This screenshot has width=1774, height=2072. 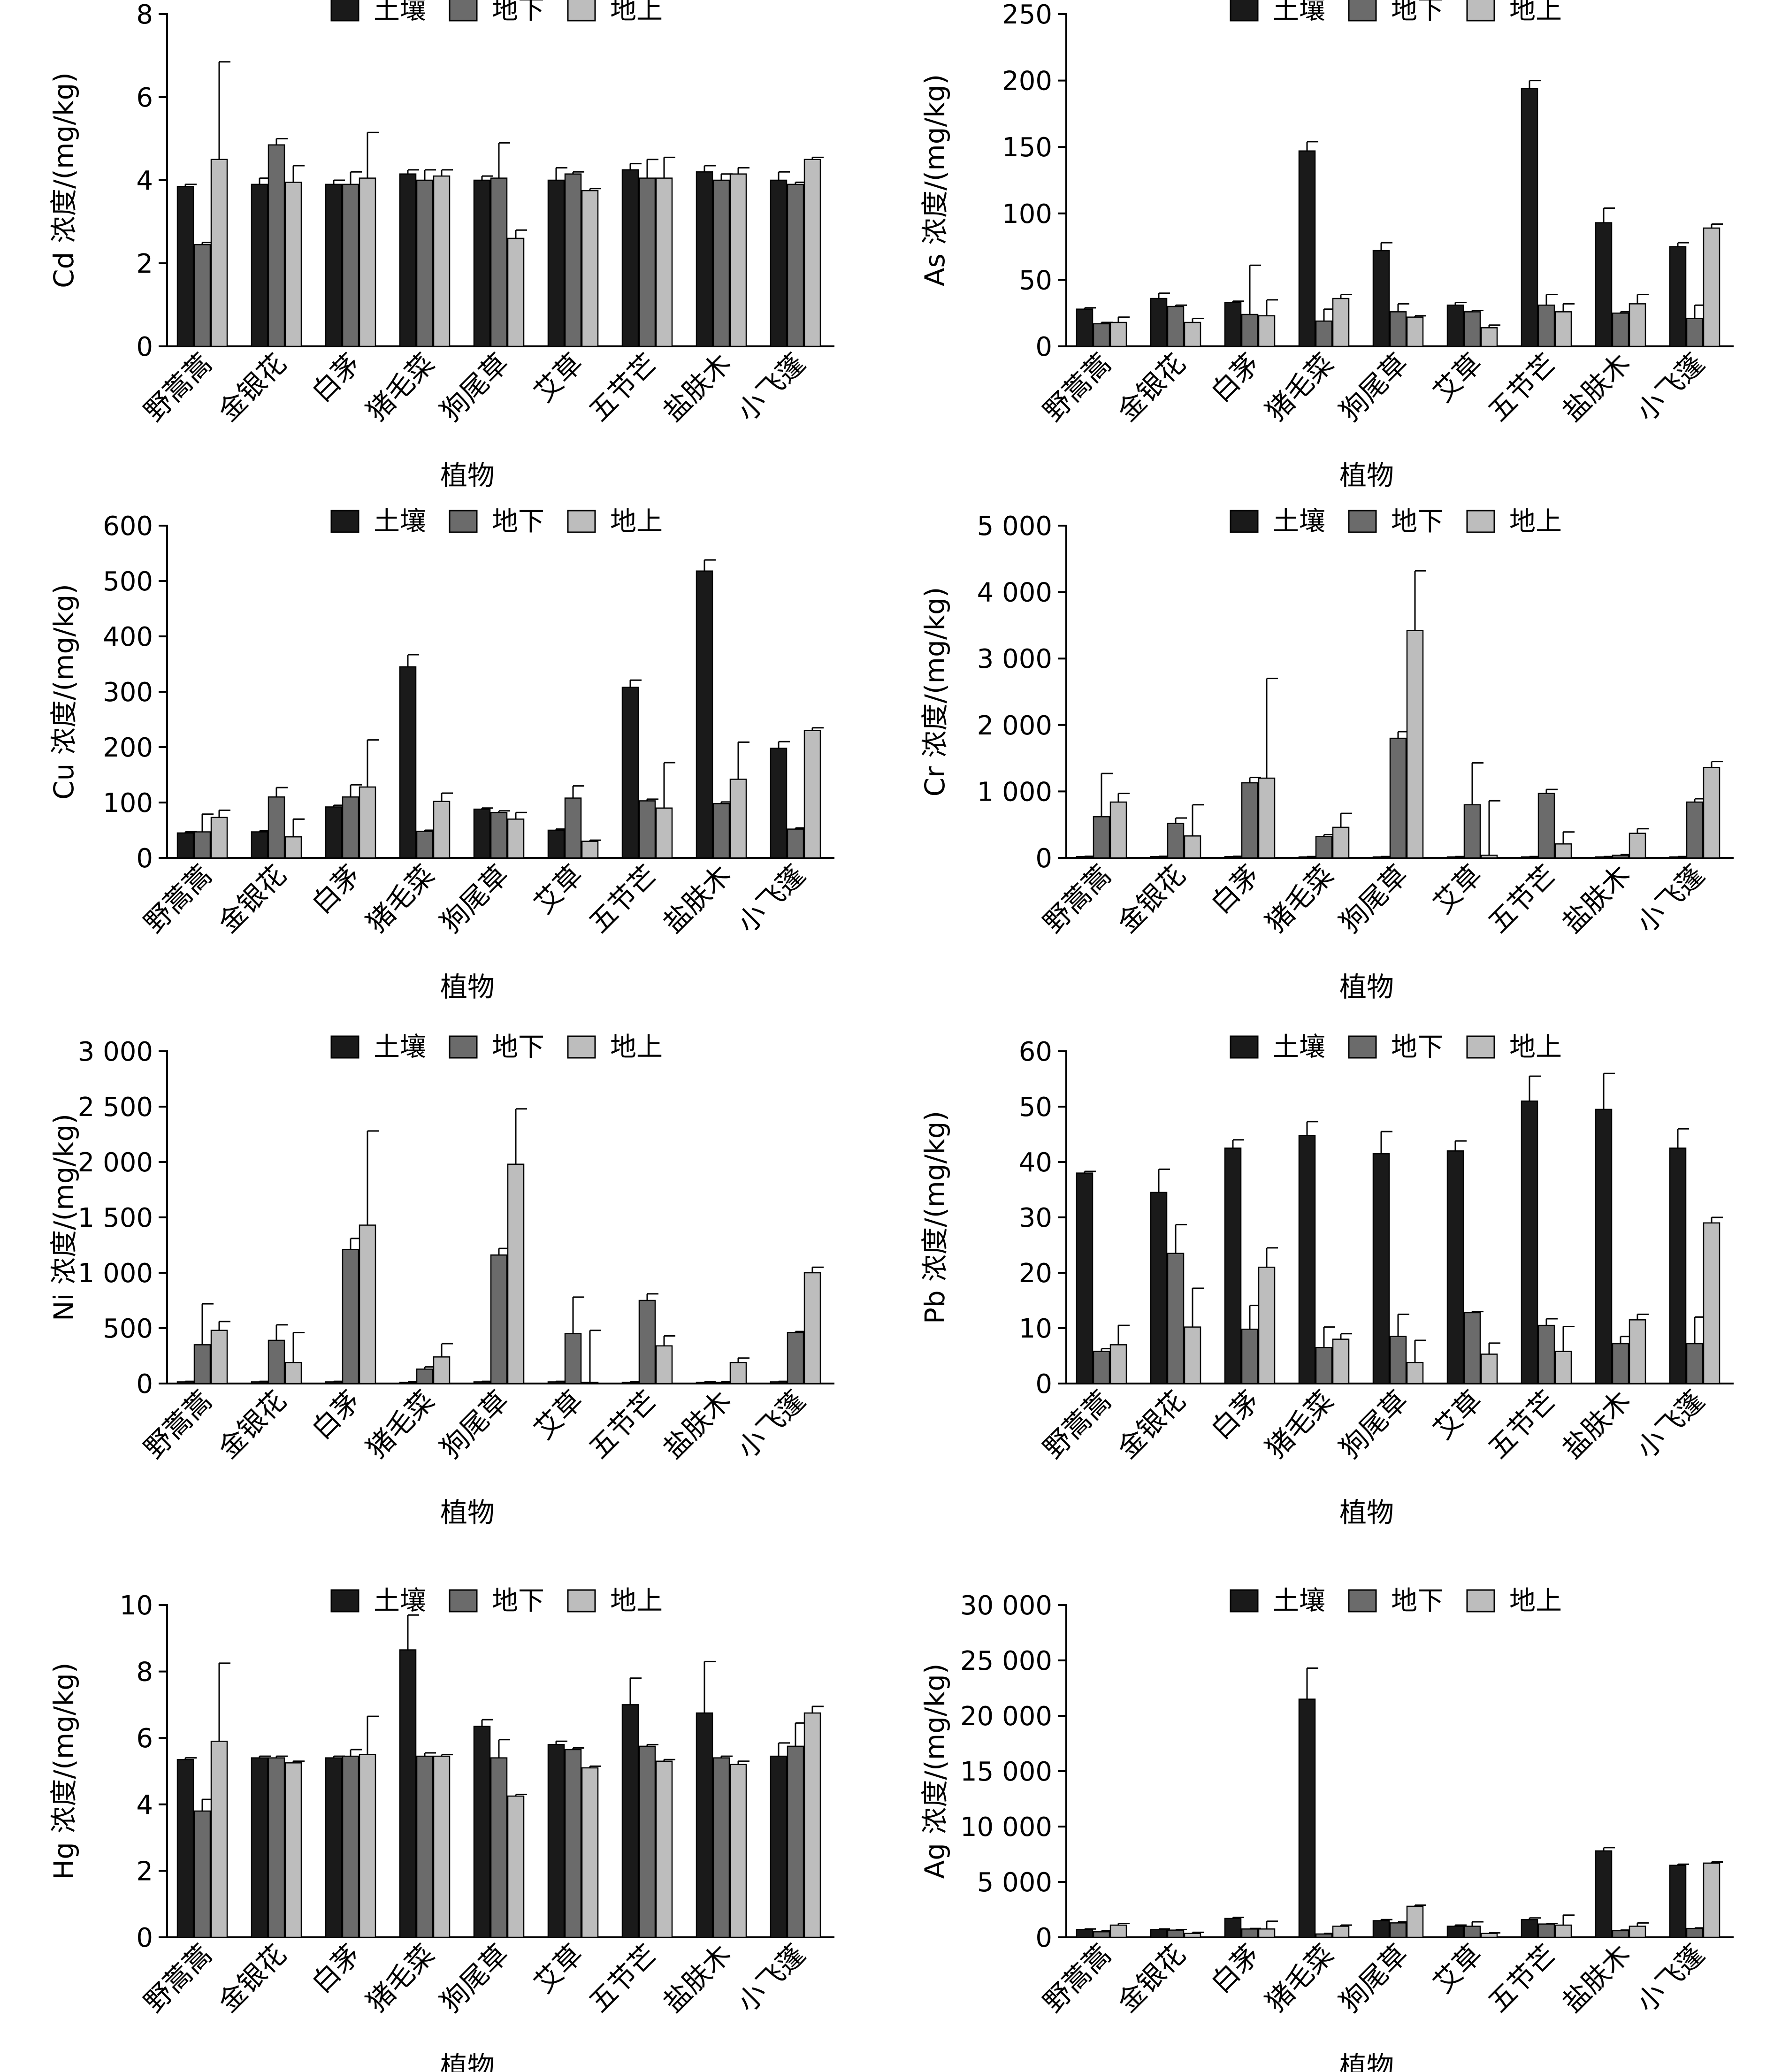 I want to click on y-tick-label: 30, so click(x=1035, y=1218).